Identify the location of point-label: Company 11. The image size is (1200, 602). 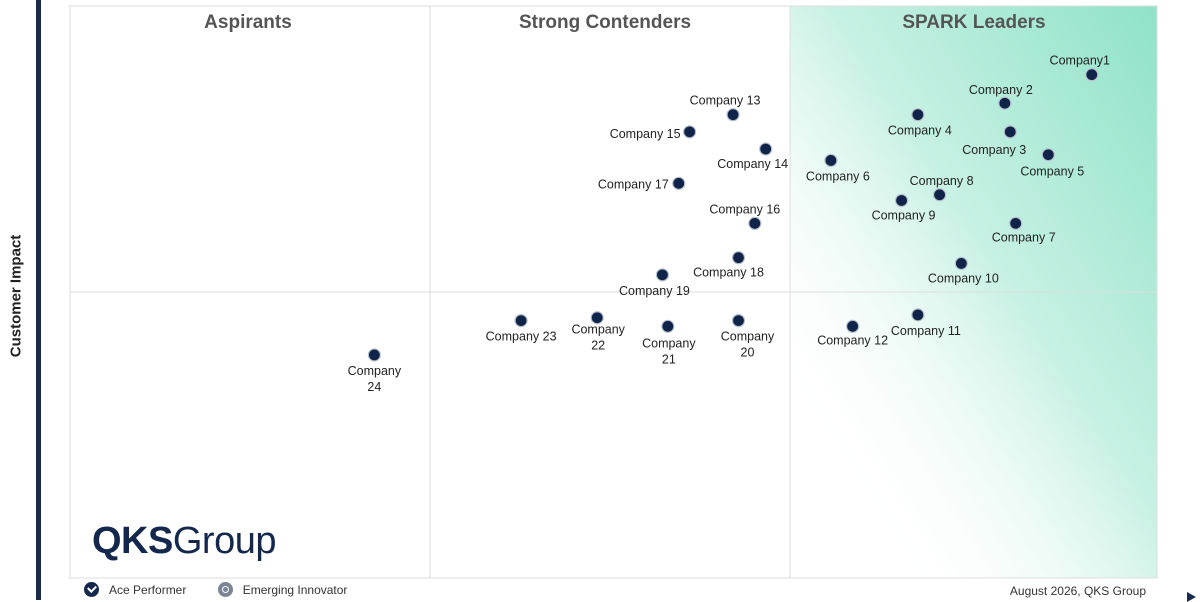
(926, 331).